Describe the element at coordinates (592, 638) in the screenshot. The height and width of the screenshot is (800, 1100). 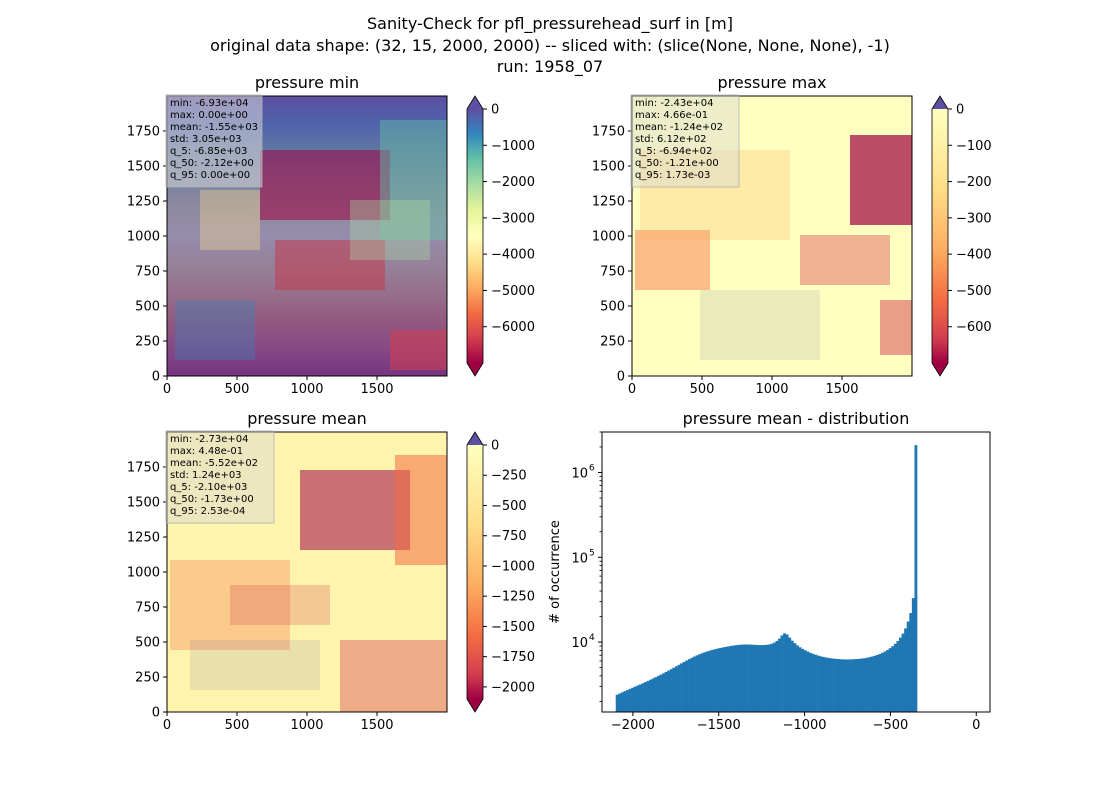
I see `y-tick-exponent: 4` at that location.